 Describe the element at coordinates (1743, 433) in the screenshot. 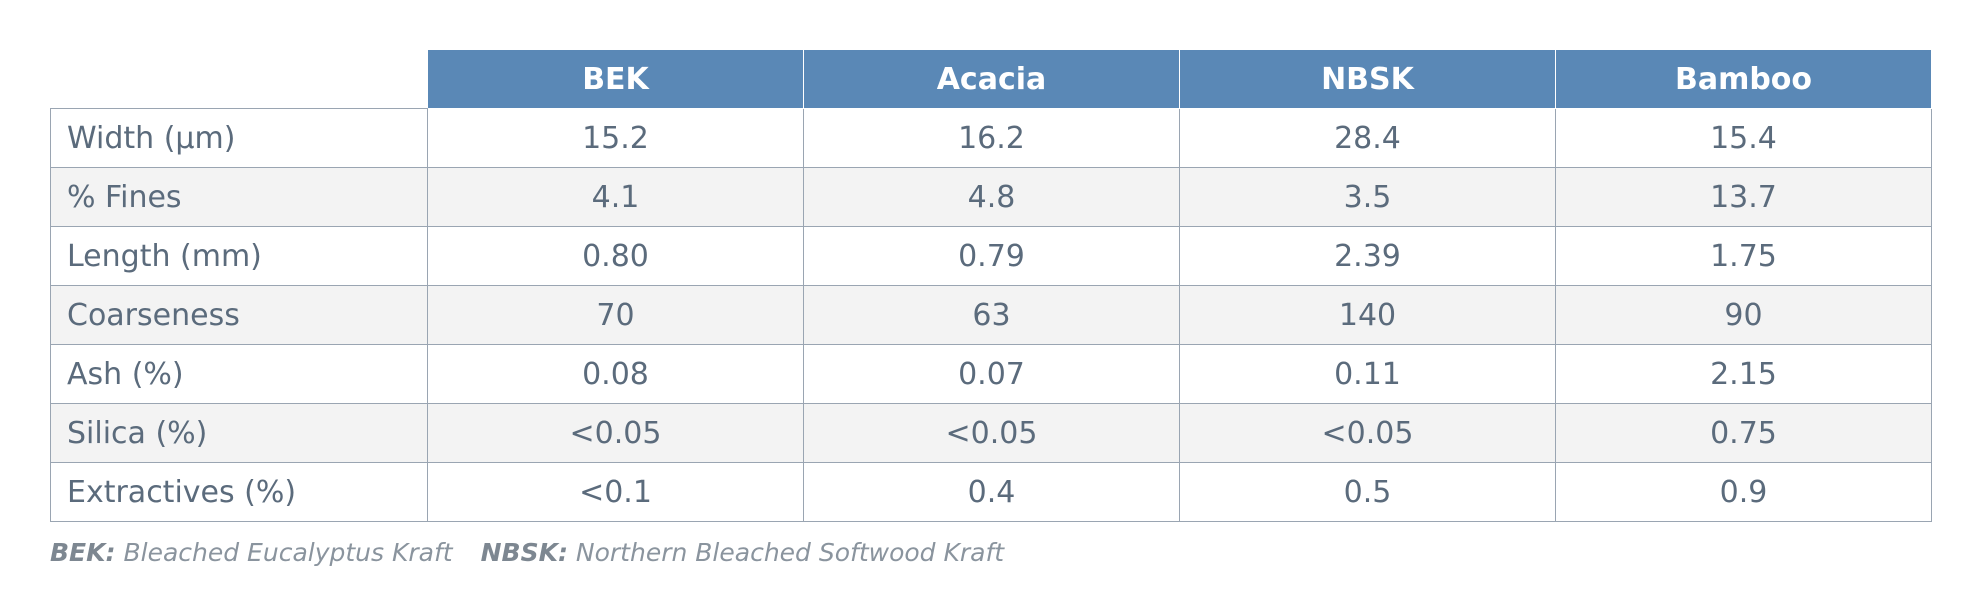

I see `cell: 0.75` at that location.